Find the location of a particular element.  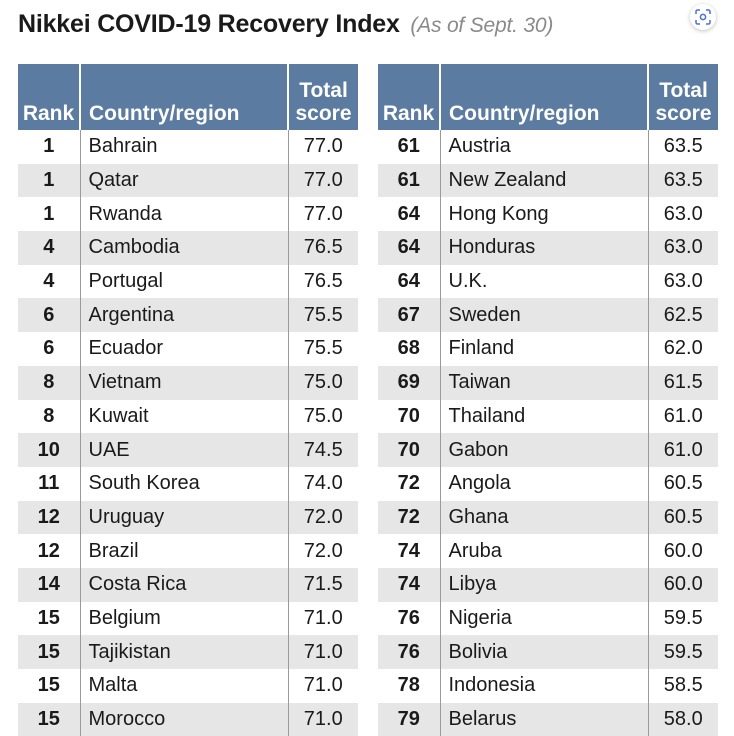

country-cell: Aruba is located at coordinates (544, 551).